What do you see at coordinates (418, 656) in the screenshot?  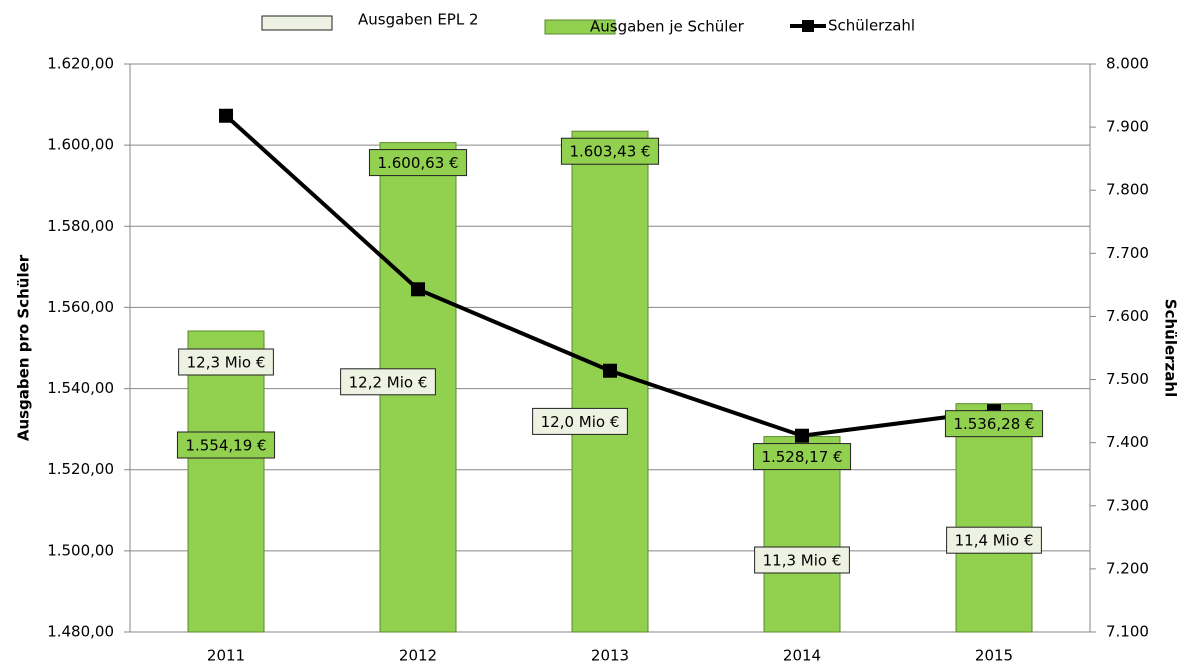 I see `x-tick-label: 2012` at bounding box center [418, 656].